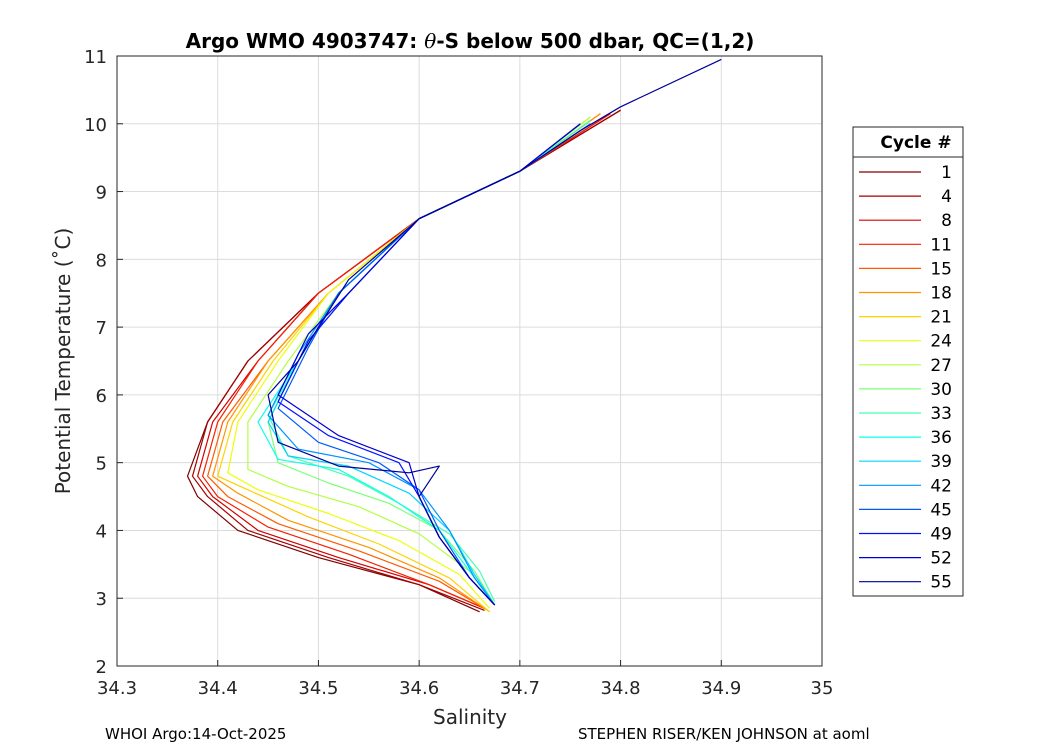 This screenshot has height=750, width=1050. I want to click on legend-title: Cycle #, so click(915, 143).